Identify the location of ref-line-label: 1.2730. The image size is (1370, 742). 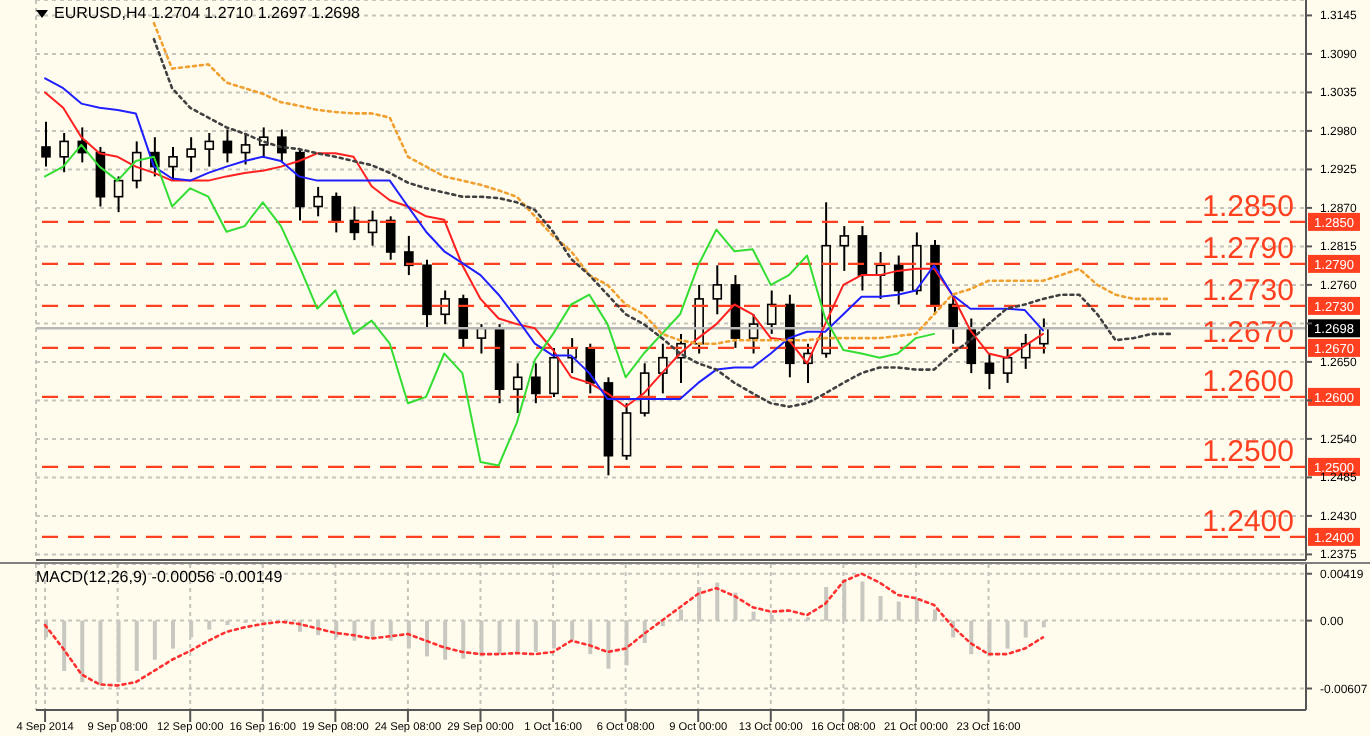
(1248, 290).